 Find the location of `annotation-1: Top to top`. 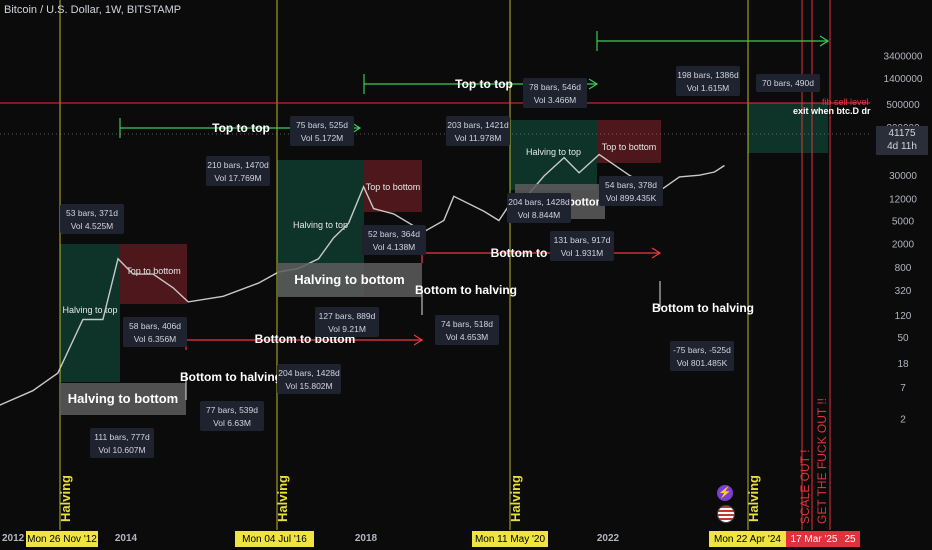

annotation-1: Top to top is located at coordinates (241, 128).